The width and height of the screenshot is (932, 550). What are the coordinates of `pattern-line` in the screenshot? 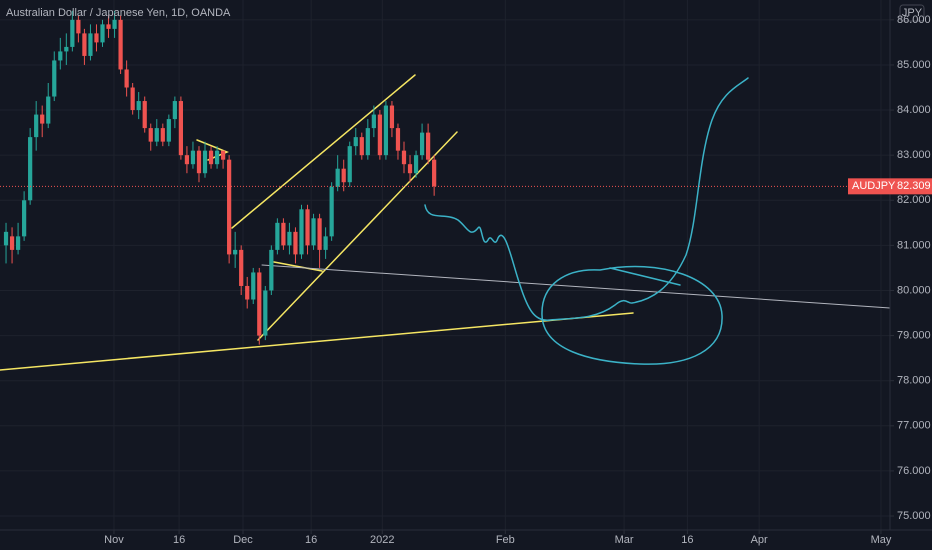 It's located at (298, 266).